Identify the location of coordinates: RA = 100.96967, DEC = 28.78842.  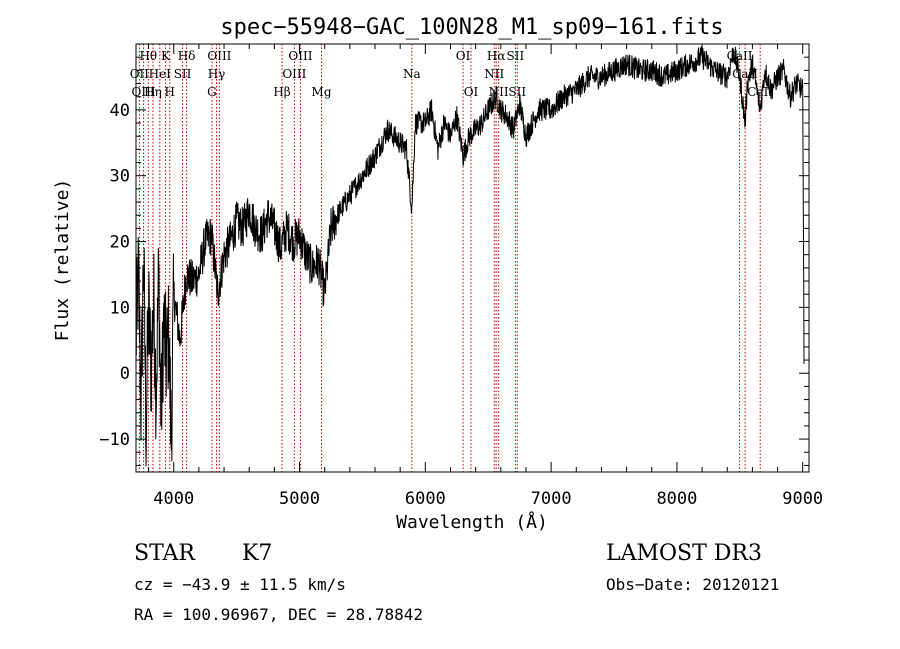
(278, 614).